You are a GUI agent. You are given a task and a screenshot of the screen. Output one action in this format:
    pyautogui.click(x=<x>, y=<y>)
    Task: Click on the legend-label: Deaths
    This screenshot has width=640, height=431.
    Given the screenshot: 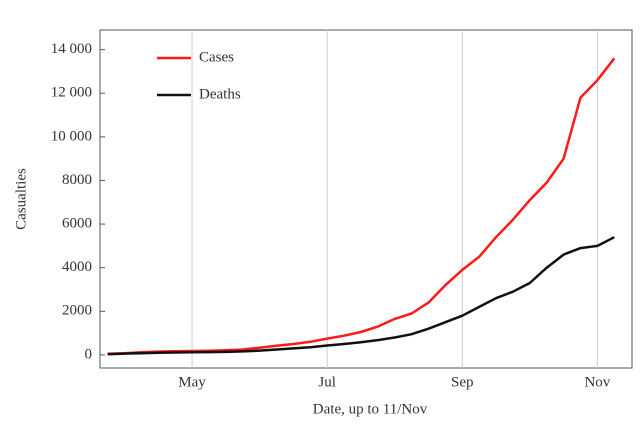 What is the action you would take?
    pyautogui.click(x=220, y=94)
    